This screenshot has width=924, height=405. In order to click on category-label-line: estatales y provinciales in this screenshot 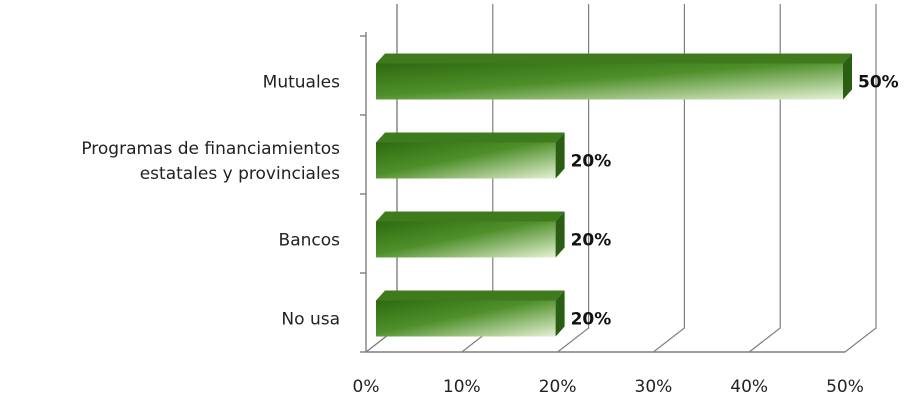, I will do `click(240, 174)`.